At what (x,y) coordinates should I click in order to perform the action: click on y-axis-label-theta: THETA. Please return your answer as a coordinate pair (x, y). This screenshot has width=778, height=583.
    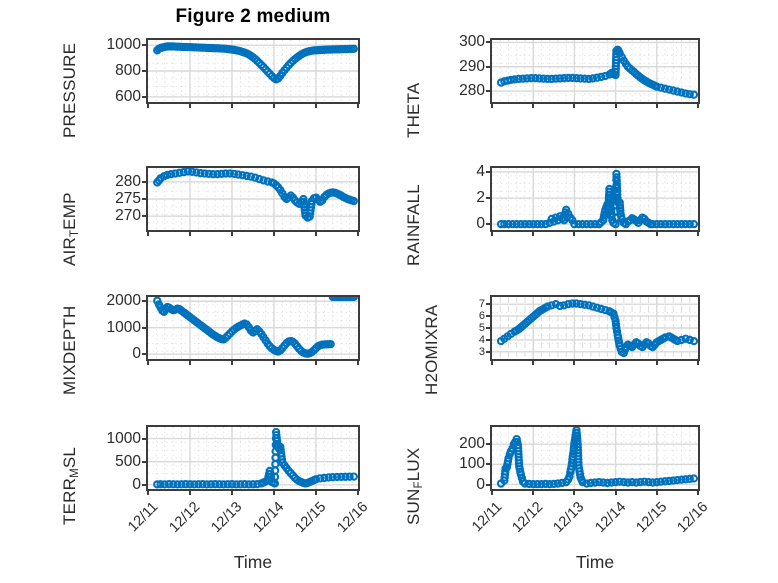
    Looking at the image, I should click on (413, 110).